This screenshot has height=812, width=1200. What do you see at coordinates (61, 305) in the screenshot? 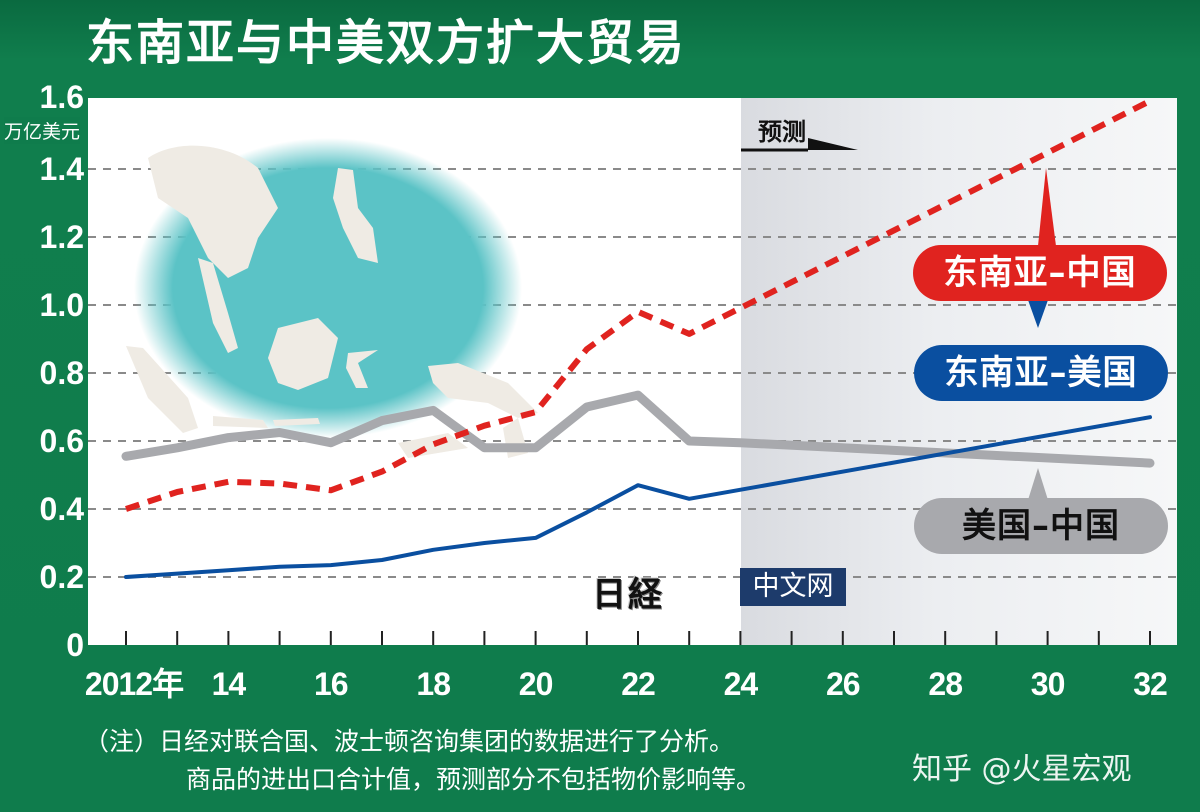
I see `y-tick-label: 1.0` at bounding box center [61, 305].